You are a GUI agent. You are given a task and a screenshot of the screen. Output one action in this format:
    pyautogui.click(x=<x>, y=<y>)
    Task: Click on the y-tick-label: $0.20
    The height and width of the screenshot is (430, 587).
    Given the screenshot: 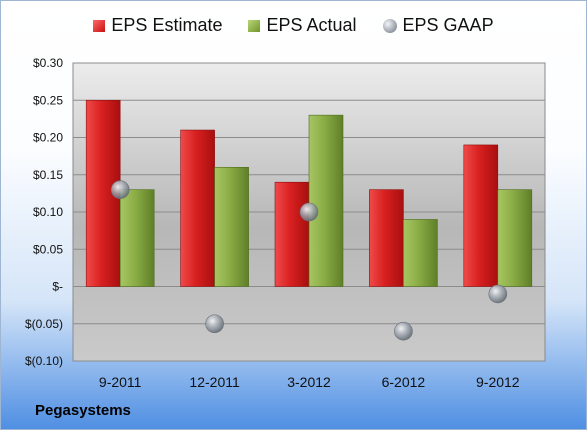 What is the action you would take?
    pyautogui.click(x=48, y=138)
    